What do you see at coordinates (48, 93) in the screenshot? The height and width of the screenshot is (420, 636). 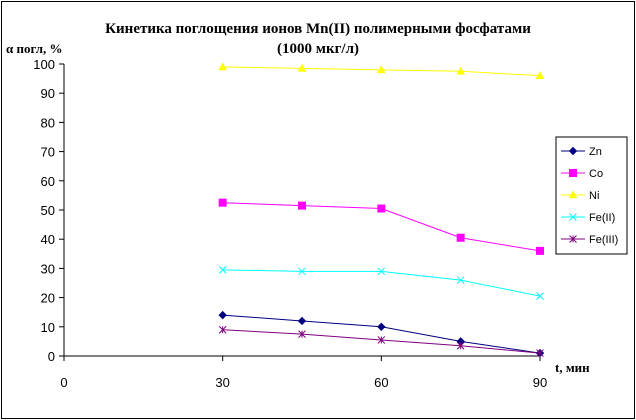 I see `y-tick-label: 90` at bounding box center [48, 93].